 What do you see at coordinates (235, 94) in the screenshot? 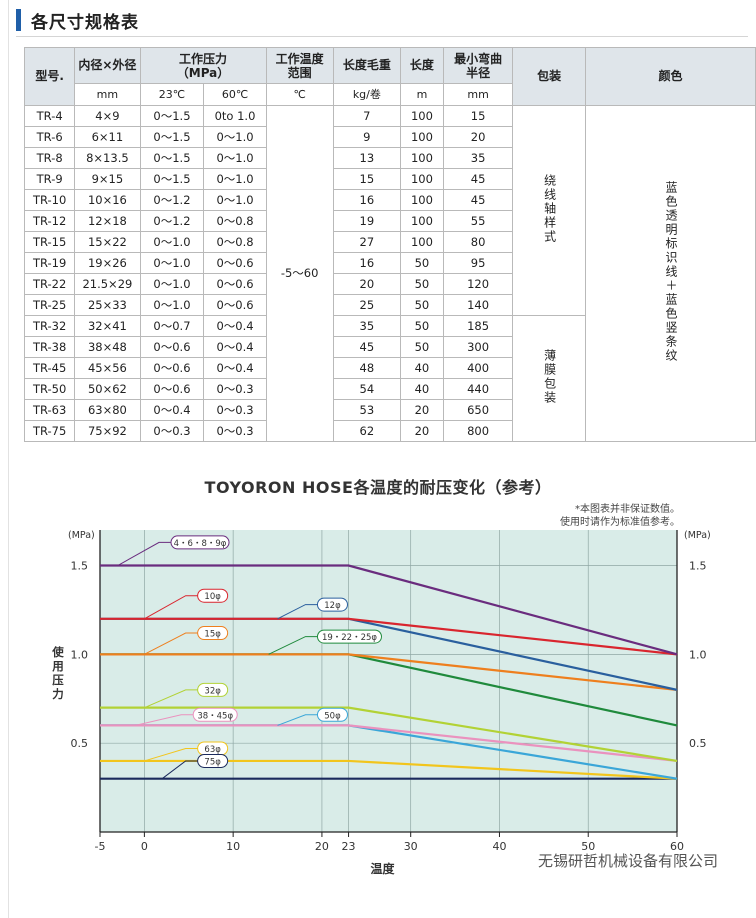
I see `unit-pressure-60: 60℃` at bounding box center [235, 94].